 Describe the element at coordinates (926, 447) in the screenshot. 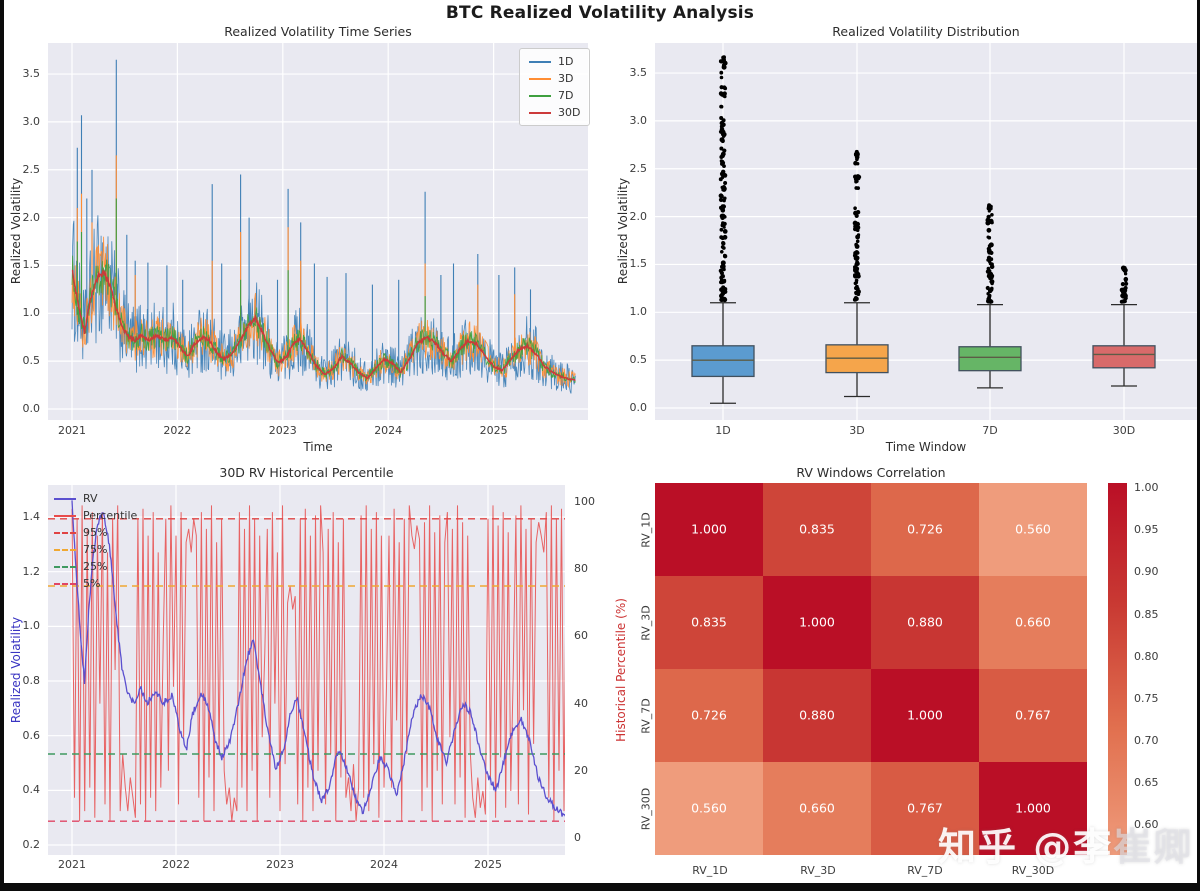

I see `distribution-xlabel: Time Window` at that location.